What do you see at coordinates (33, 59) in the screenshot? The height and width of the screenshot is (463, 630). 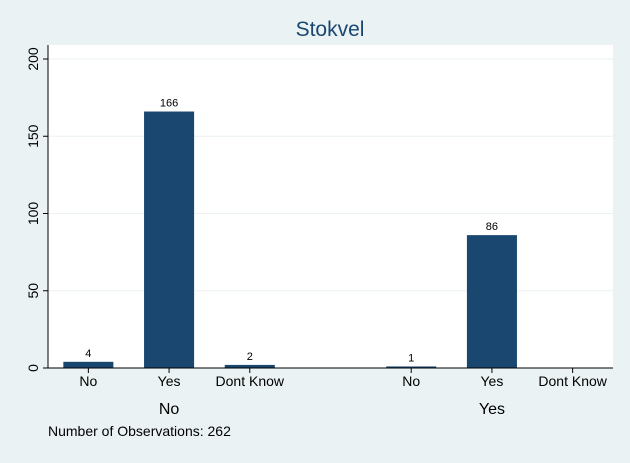 I see `y-tick-label: 200` at bounding box center [33, 59].